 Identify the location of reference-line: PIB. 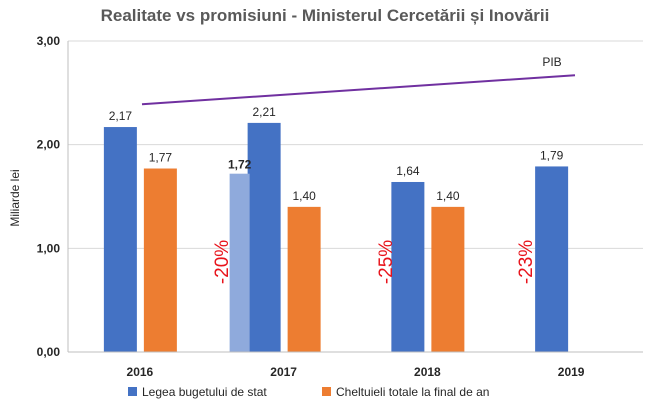
(358, 80).